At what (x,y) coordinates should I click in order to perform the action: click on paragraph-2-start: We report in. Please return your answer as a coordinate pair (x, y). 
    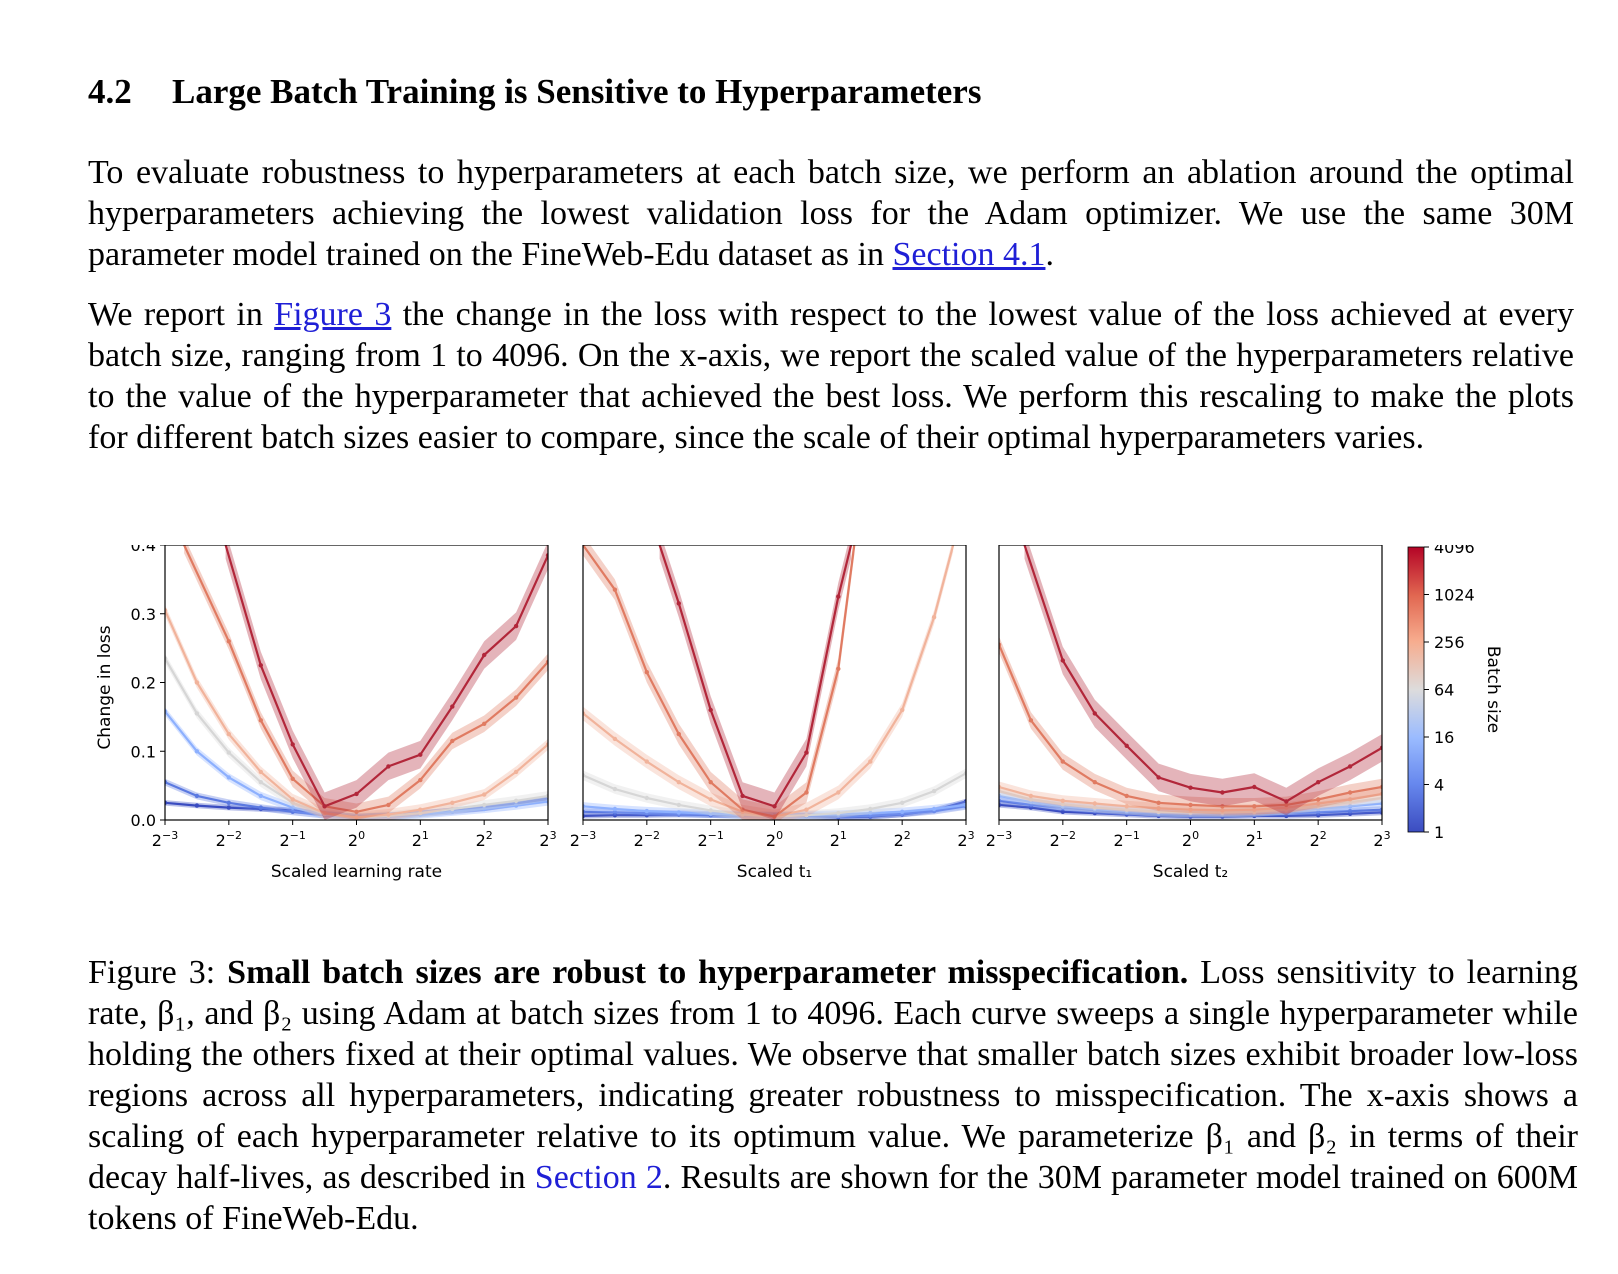
    Looking at the image, I should click on (181, 314).